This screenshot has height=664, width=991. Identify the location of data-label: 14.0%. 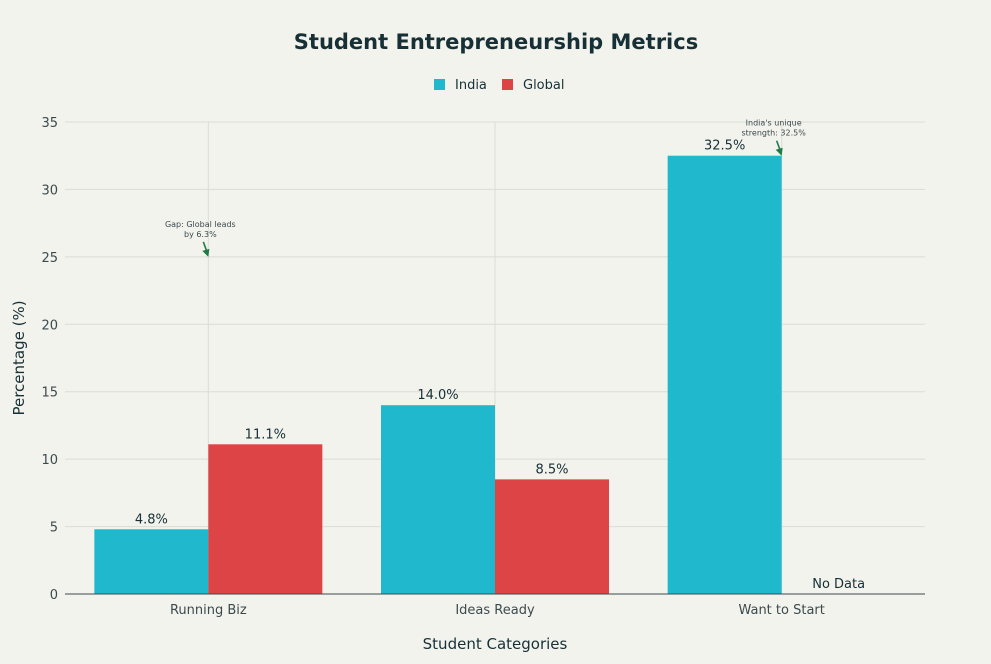
(437, 395).